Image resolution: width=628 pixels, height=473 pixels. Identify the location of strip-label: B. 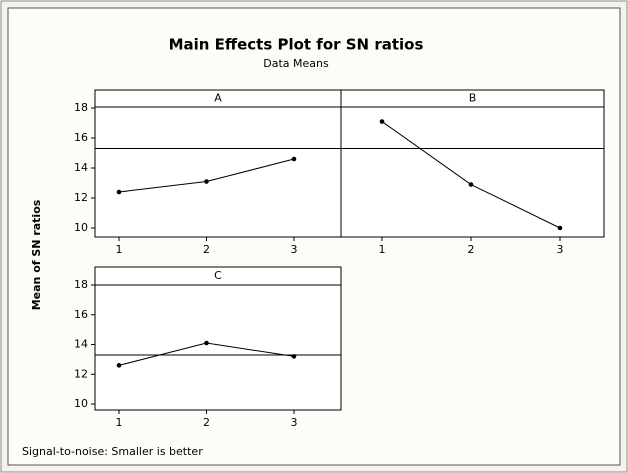
(473, 98).